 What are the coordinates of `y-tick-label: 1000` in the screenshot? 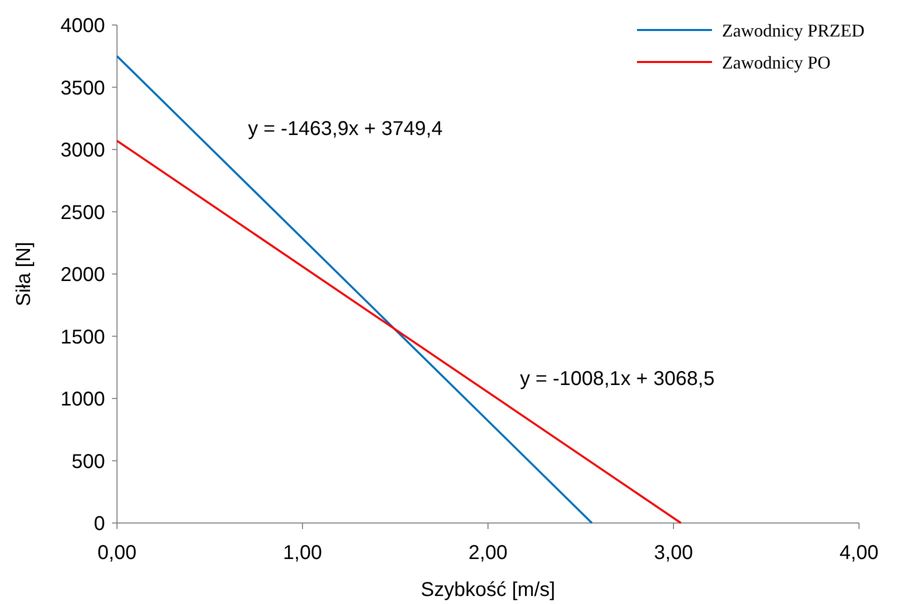 It's located at (82, 399).